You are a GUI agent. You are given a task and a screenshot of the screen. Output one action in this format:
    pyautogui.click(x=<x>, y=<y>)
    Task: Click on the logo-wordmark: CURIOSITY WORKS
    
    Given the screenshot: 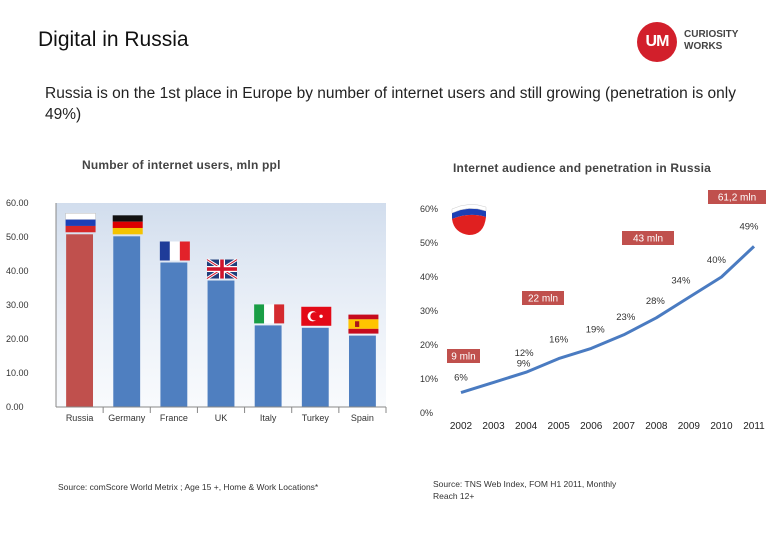 What is the action you would take?
    pyautogui.click(x=711, y=41)
    